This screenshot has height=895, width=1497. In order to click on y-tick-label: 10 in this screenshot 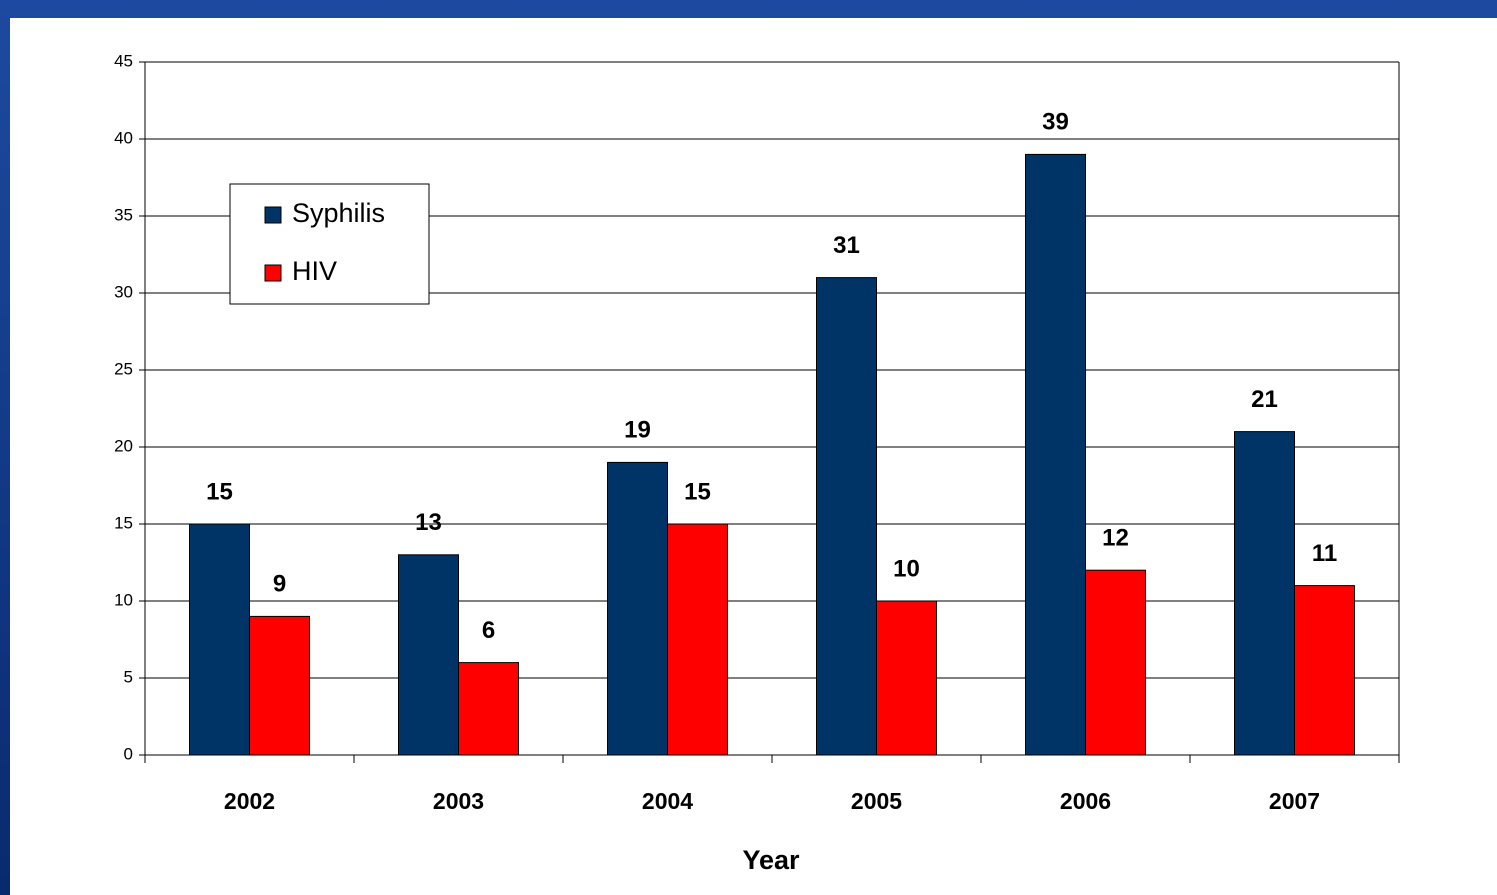, I will do `click(123, 599)`.